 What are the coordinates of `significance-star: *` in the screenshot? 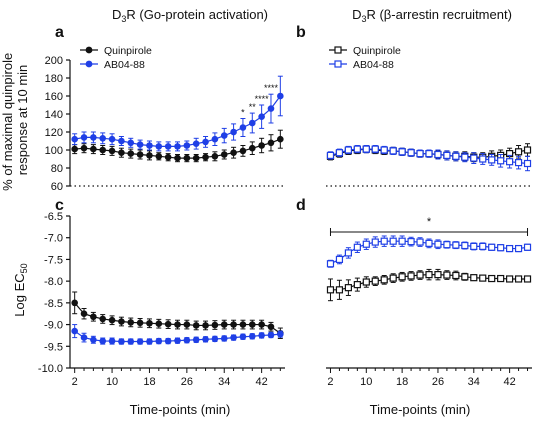 It's located at (429, 222).